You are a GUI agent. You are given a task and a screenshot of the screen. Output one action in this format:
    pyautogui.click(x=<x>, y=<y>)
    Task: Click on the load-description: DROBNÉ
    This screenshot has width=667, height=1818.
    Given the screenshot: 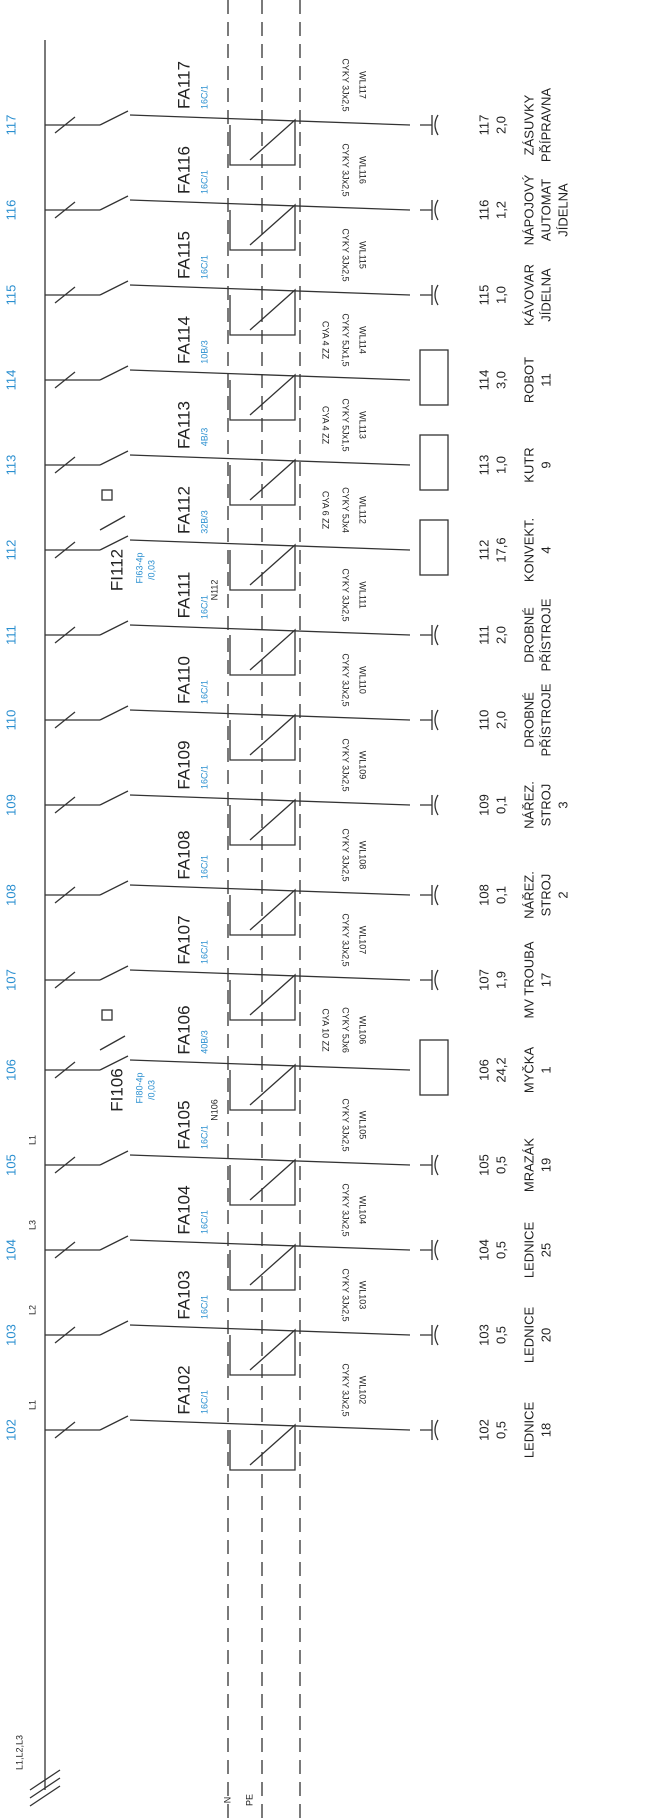 What is the action you would take?
    pyautogui.click(x=528, y=635)
    